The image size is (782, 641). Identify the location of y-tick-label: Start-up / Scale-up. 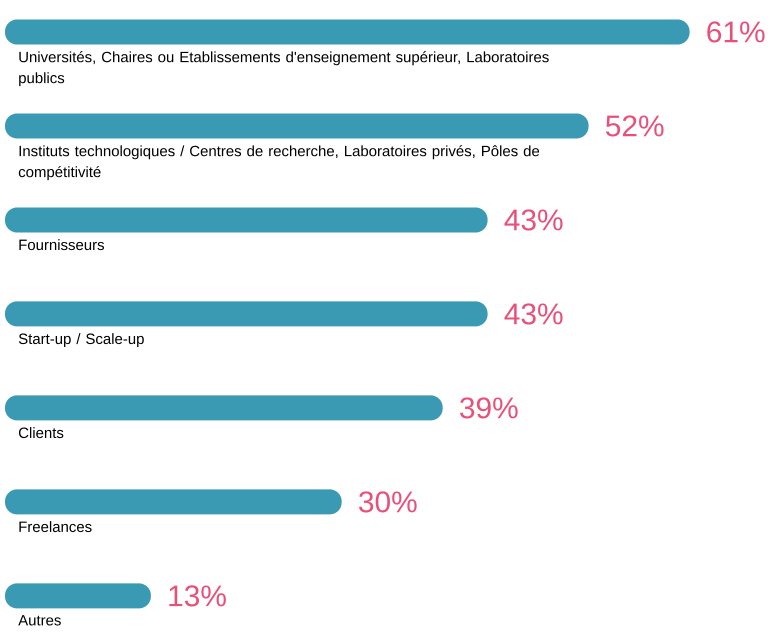
(81, 340).